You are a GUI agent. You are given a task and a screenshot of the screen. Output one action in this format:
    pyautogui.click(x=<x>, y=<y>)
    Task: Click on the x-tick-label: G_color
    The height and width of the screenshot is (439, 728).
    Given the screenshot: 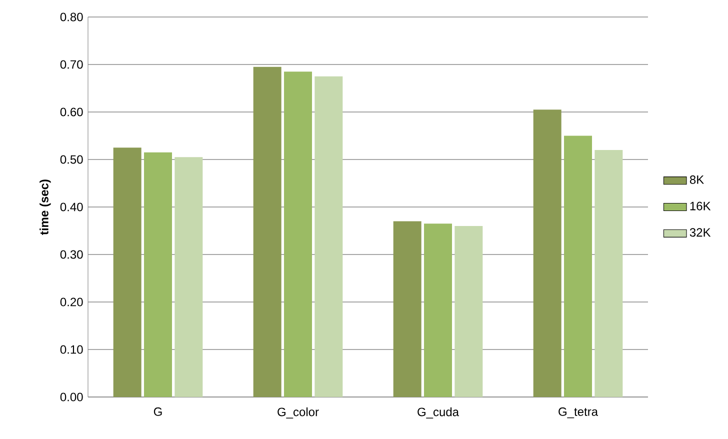 What is the action you would take?
    pyautogui.click(x=298, y=412)
    